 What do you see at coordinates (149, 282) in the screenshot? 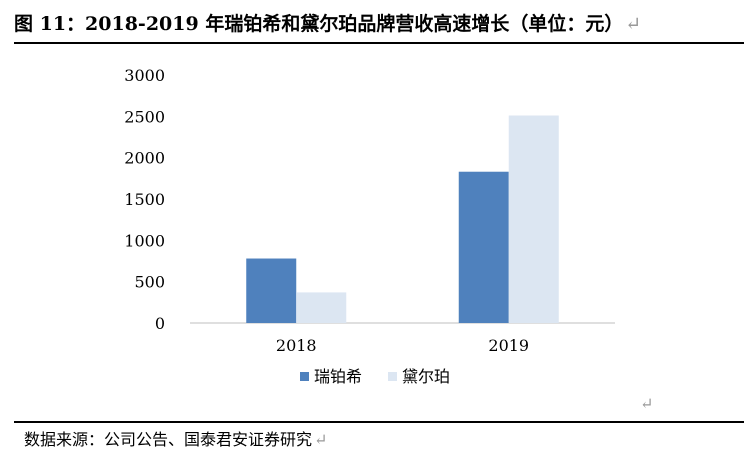
I see `y-tick-label: 500` at bounding box center [149, 282].